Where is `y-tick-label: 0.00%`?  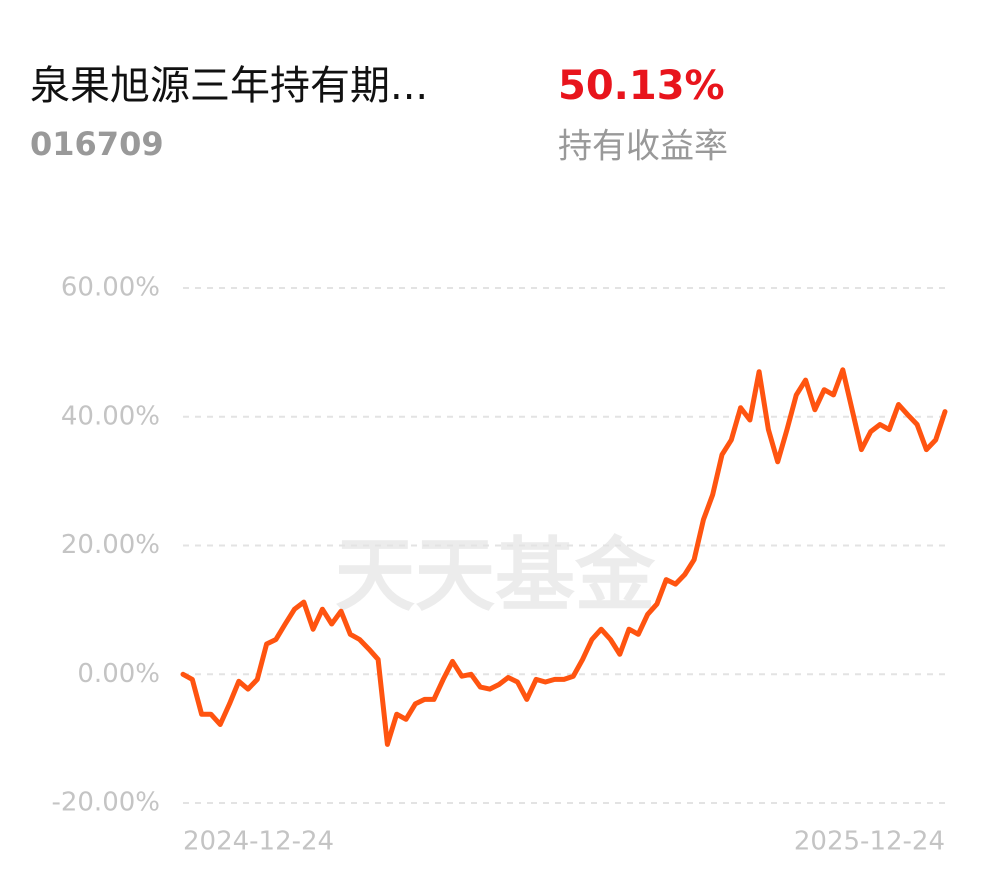 y-tick-label: 0.00% is located at coordinates (118, 674).